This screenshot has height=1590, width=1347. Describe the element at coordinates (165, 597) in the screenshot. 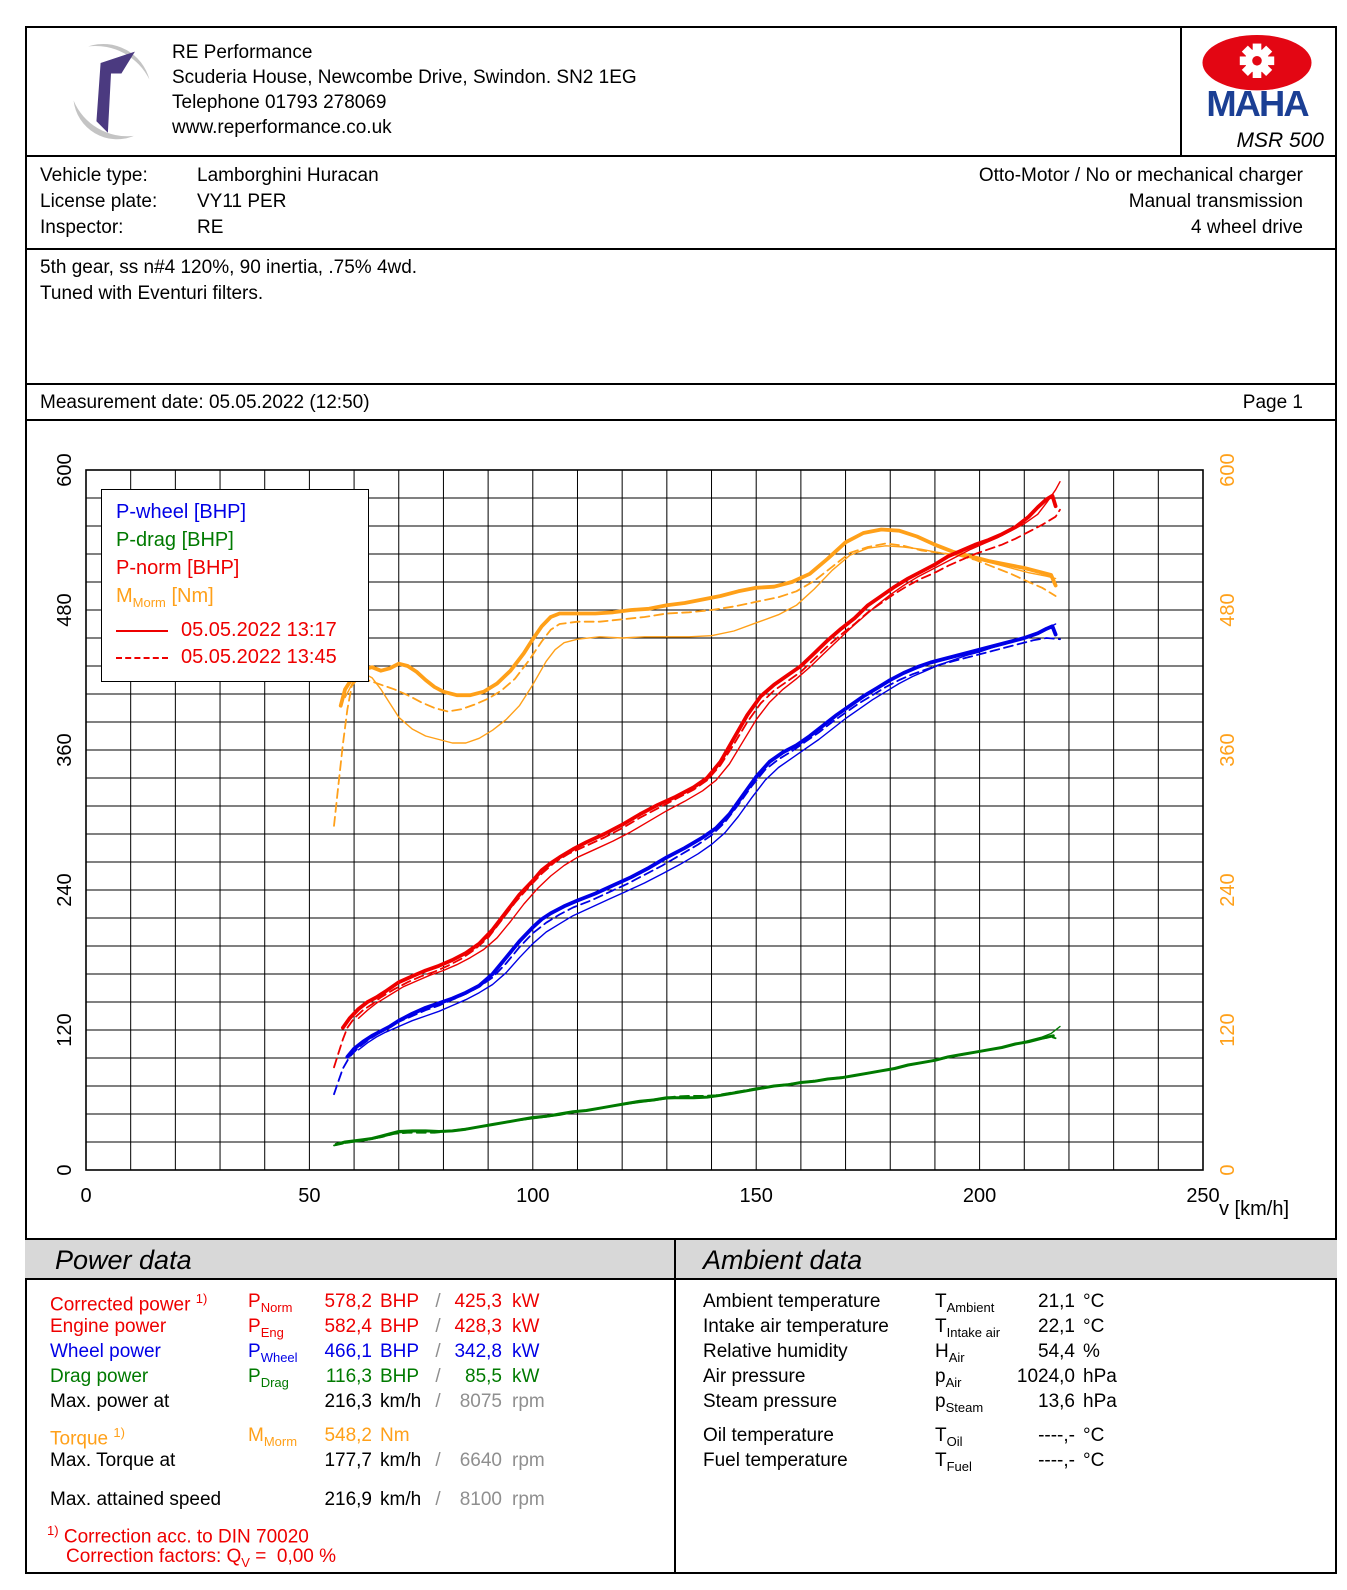

I see `legend-torque: MMorm [Nm]` at that location.